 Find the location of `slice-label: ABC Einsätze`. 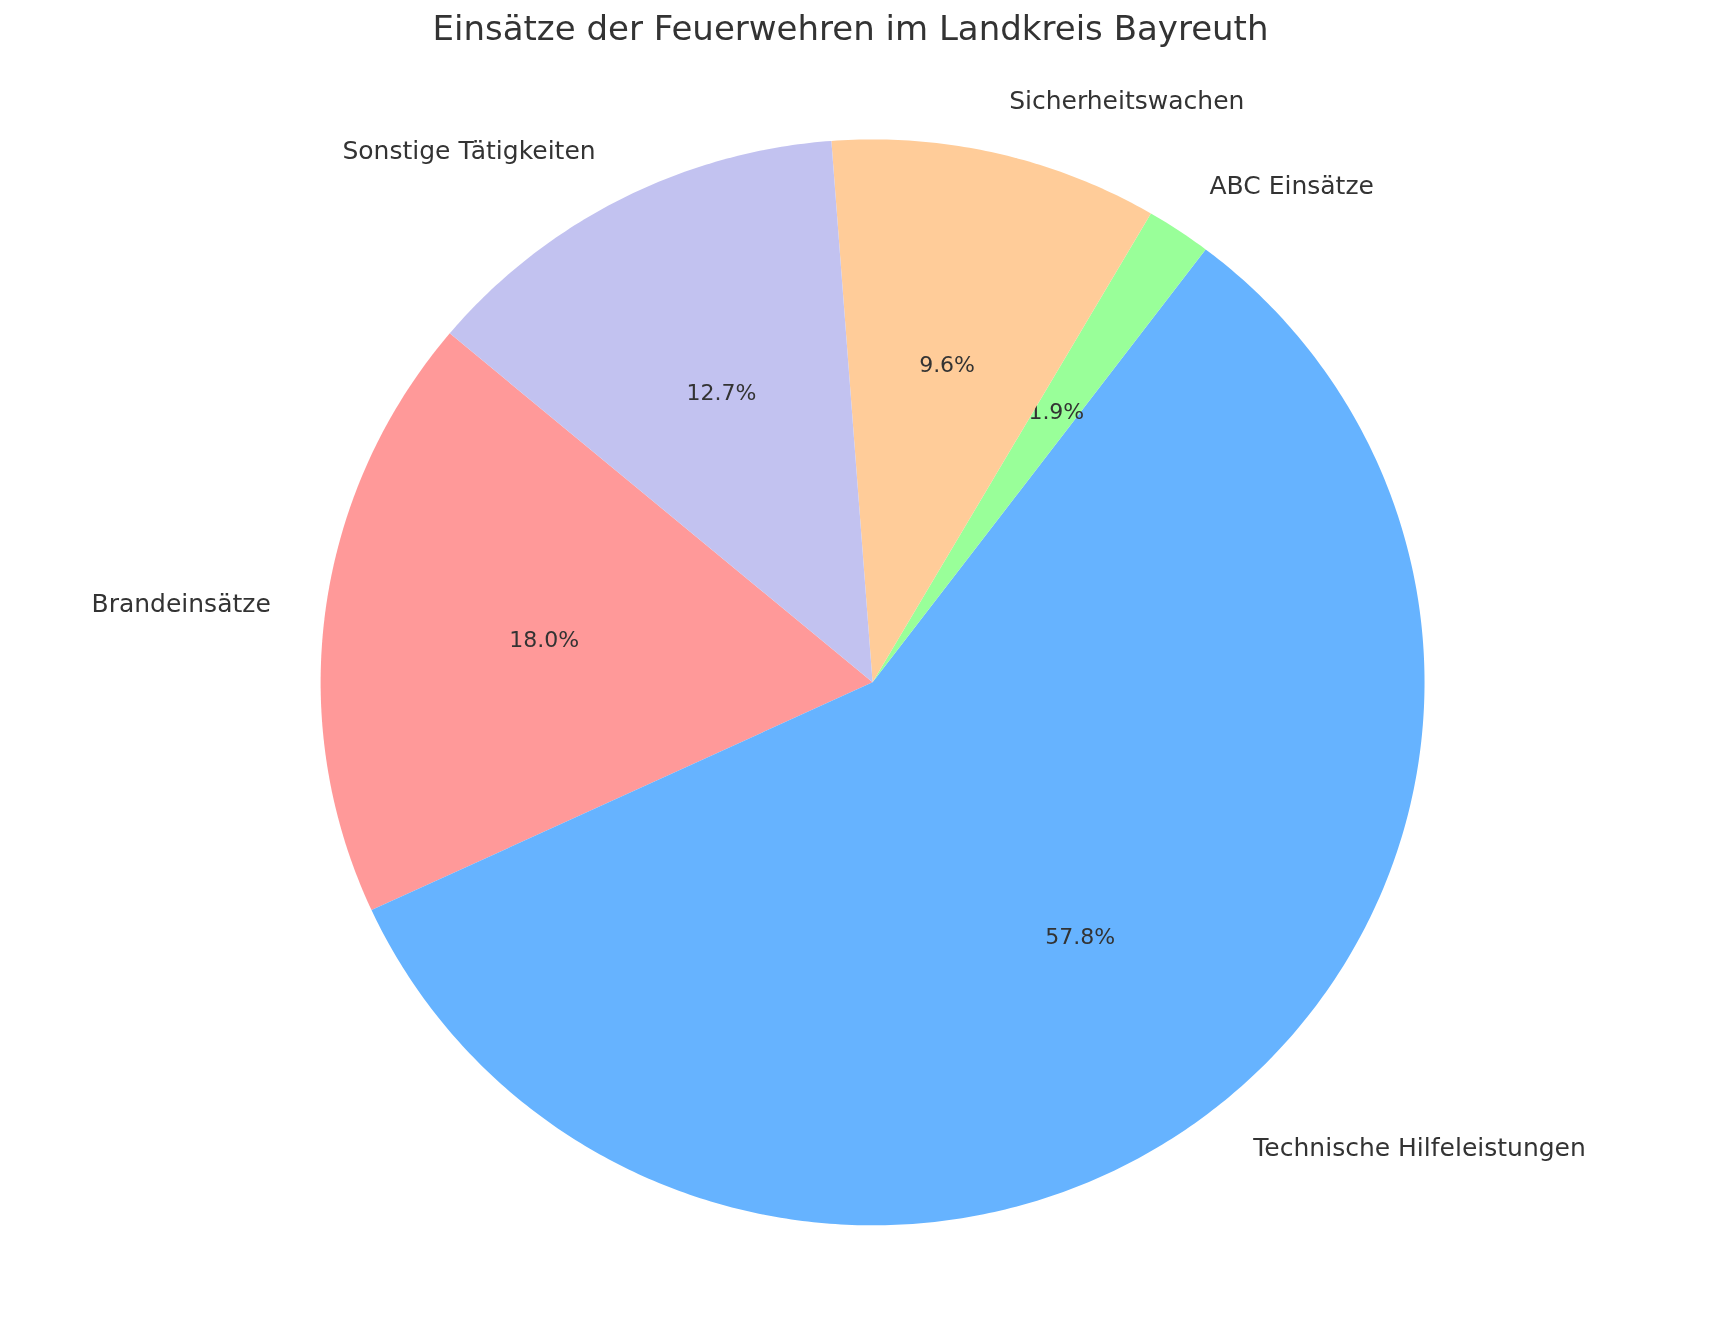

slice-label: ABC Einsätze is located at coordinates (1291, 185).